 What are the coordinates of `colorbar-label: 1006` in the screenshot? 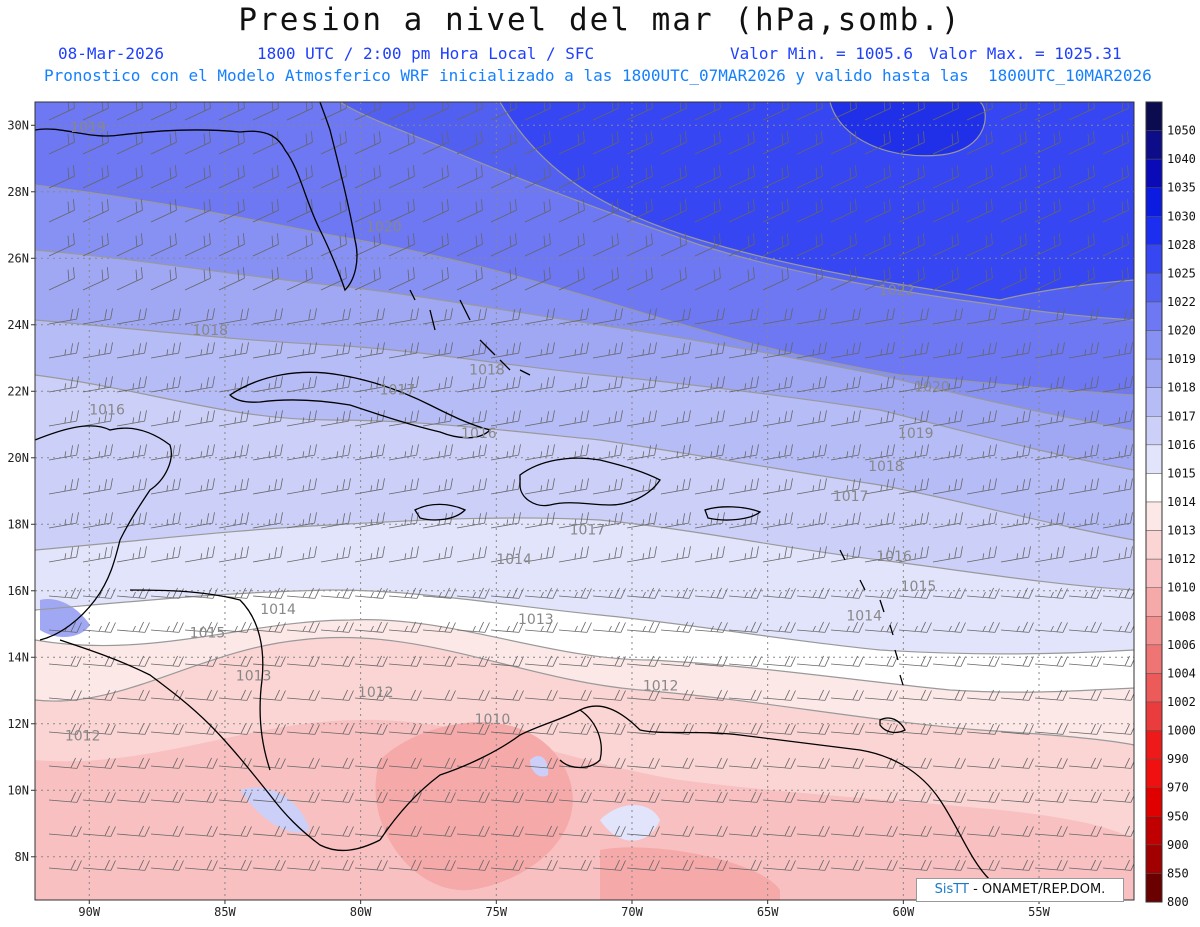 It's located at (1181, 645).